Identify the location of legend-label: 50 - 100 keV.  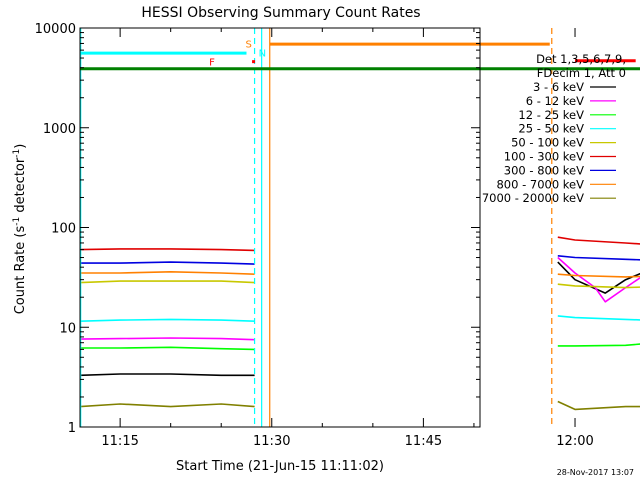
(547, 143).